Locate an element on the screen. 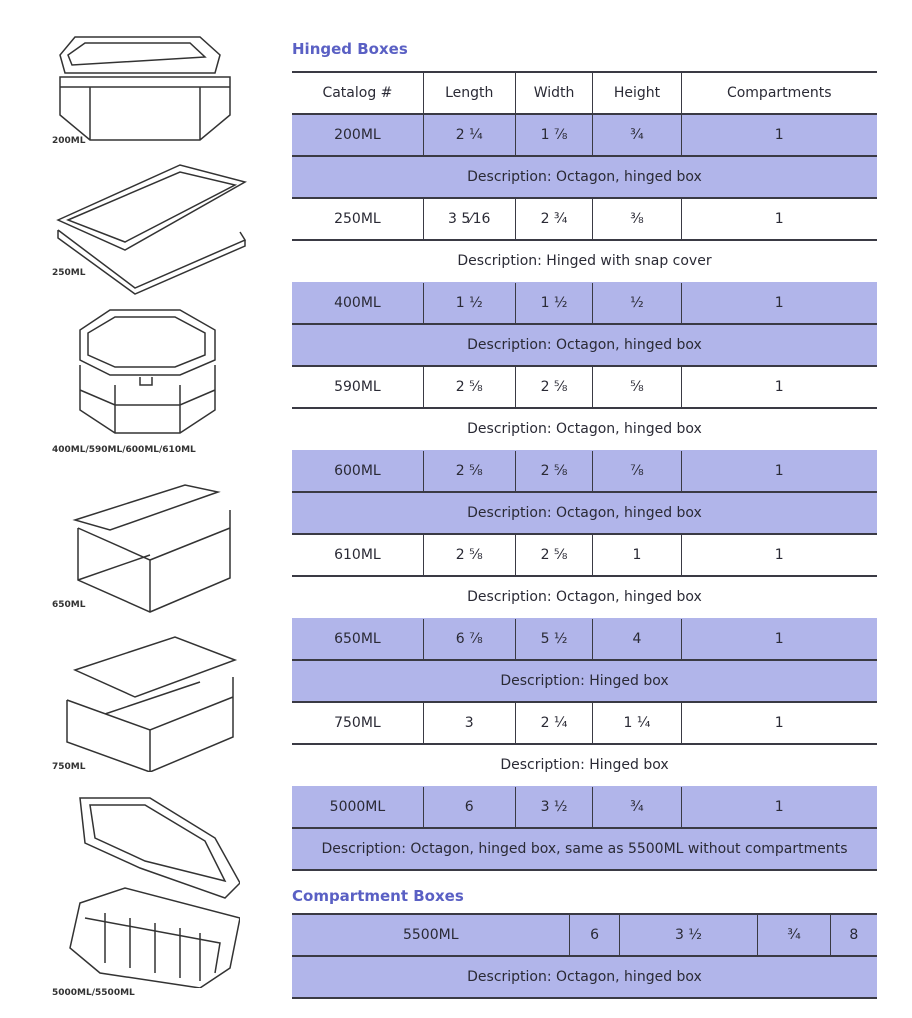 The width and height of the screenshot is (912, 1018). cell-height: ⅝ is located at coordinates (637, 387).